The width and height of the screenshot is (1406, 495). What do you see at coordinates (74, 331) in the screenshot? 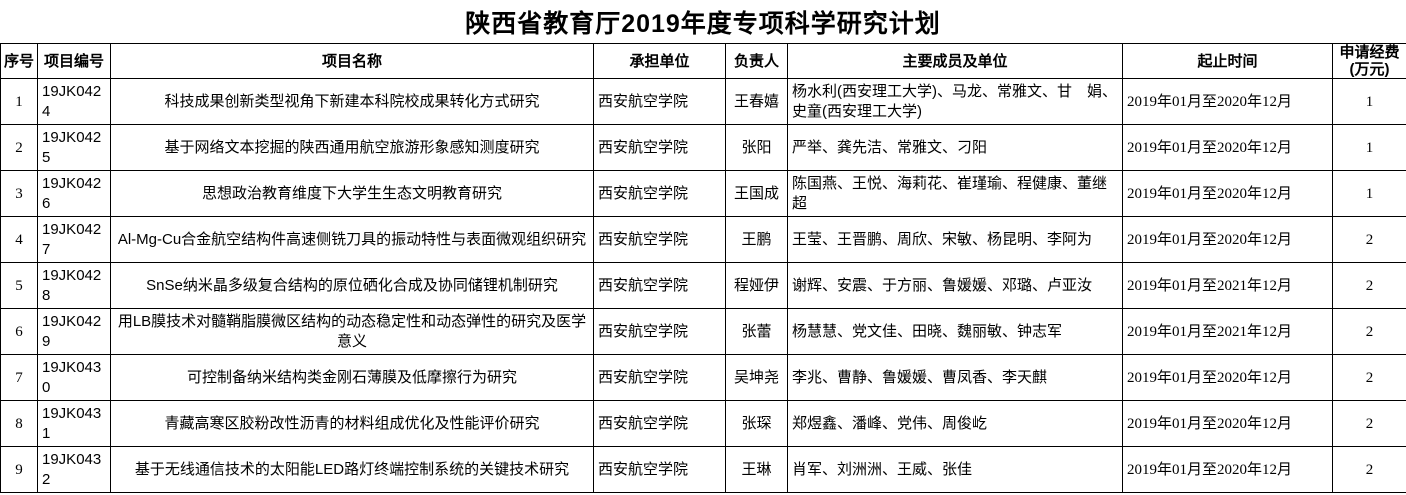
I see `cell-code: 19JK0429` at bounding box center [74, 331].